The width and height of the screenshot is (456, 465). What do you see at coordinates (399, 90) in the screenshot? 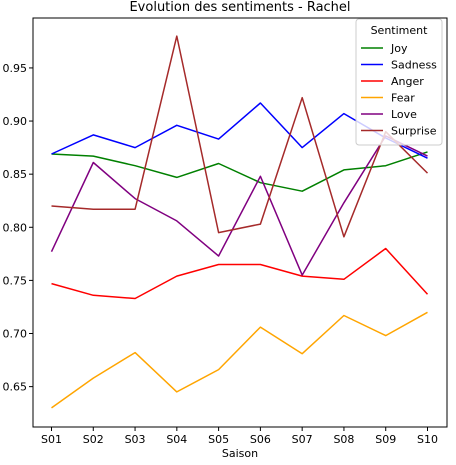
I see `legend-items: Joy Sadness Anger Fear Love Surprise` at bounding box center [399, 90].